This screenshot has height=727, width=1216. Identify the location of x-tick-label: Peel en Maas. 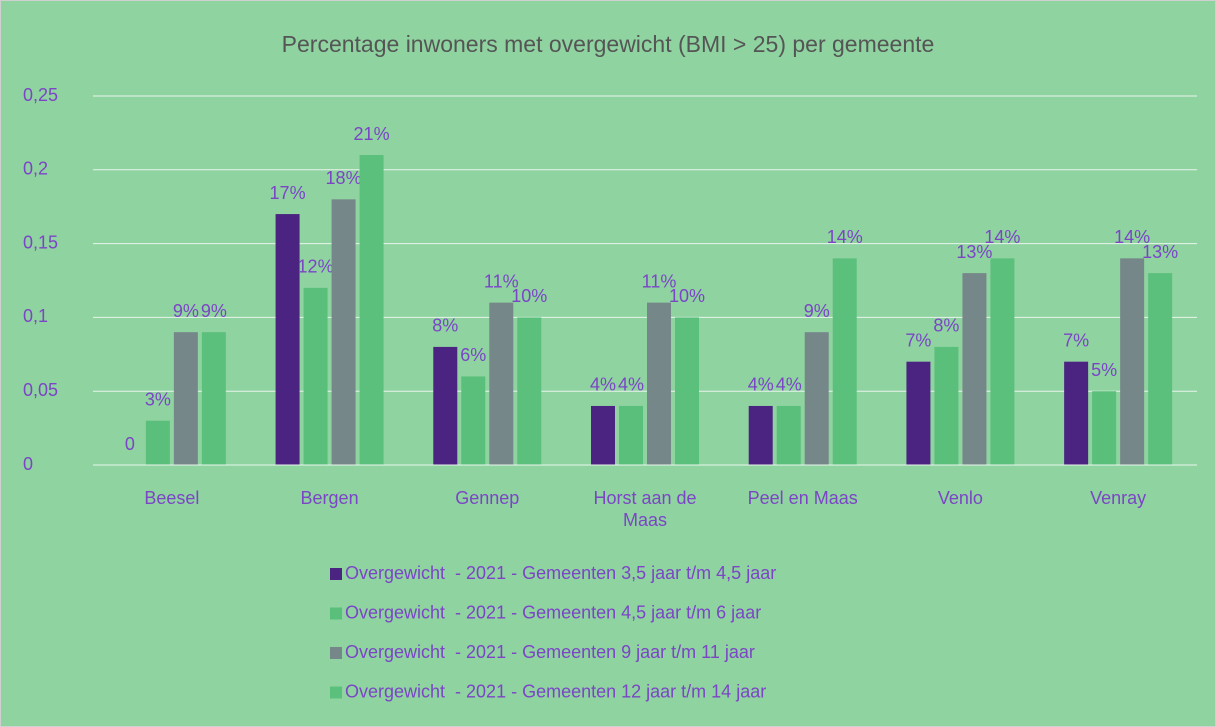
(802, 498).